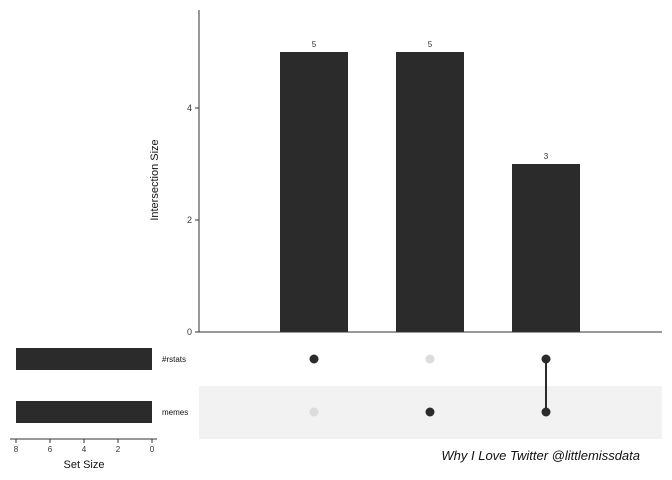 The image size is (672, 480). What do you see at coordinates (16, 449) in the screenshot?
I see `set-size-tick-label: 8` at bounding box center [16, 449].